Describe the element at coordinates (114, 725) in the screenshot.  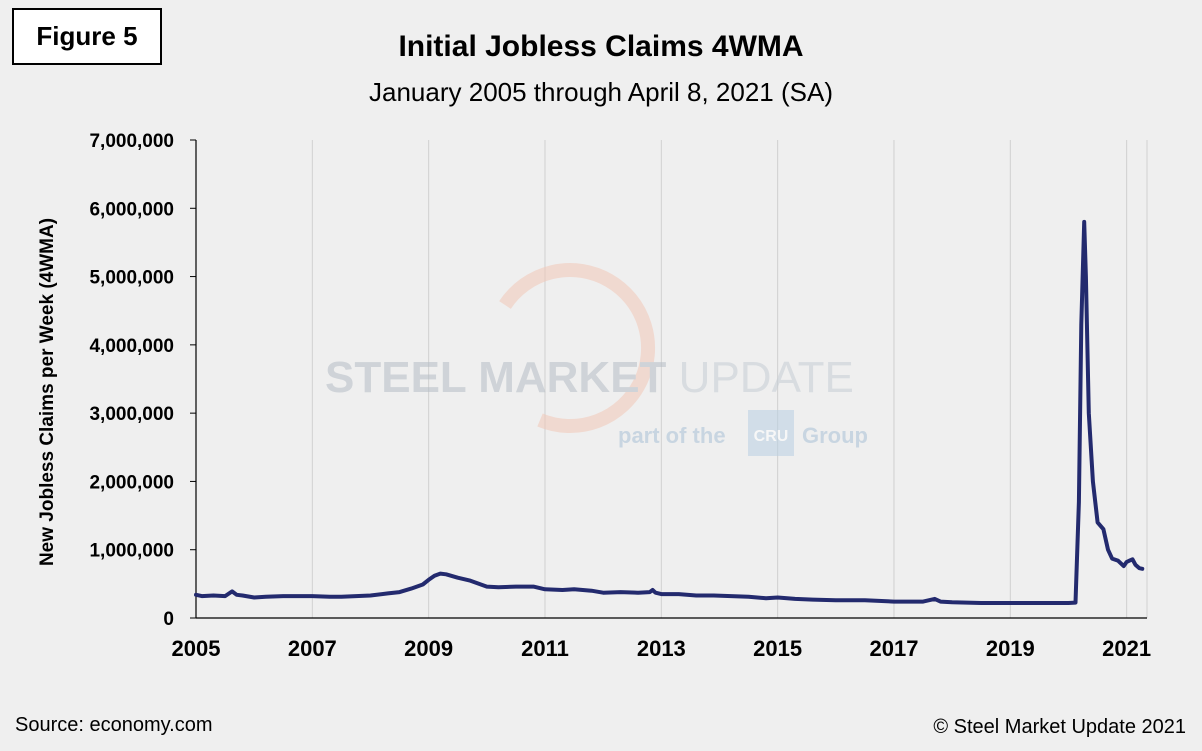
I see `source-note: Source: economy.com` at that location.